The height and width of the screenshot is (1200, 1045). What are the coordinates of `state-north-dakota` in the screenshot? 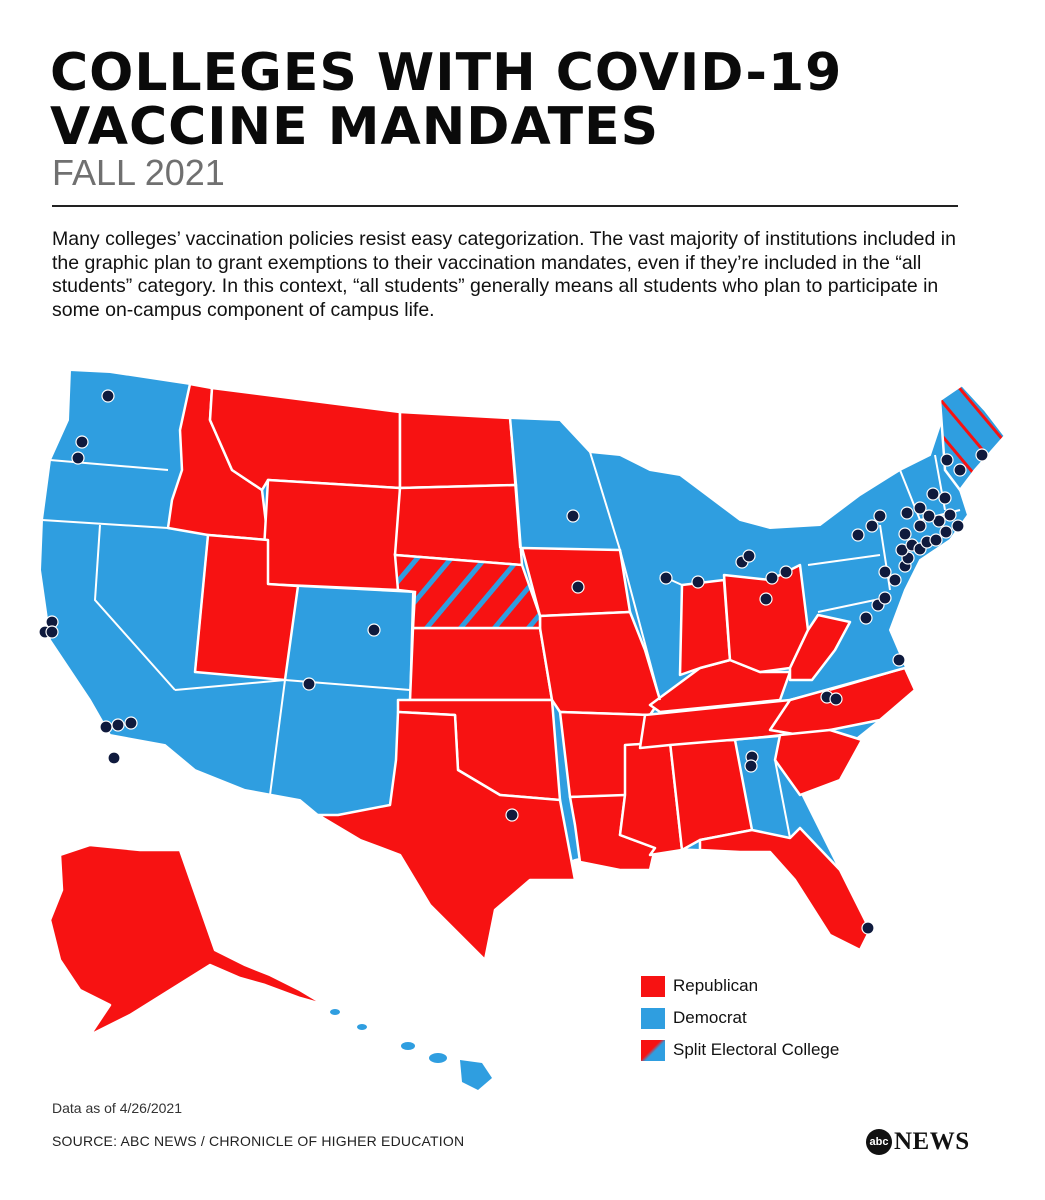 It's located at (458, 450).